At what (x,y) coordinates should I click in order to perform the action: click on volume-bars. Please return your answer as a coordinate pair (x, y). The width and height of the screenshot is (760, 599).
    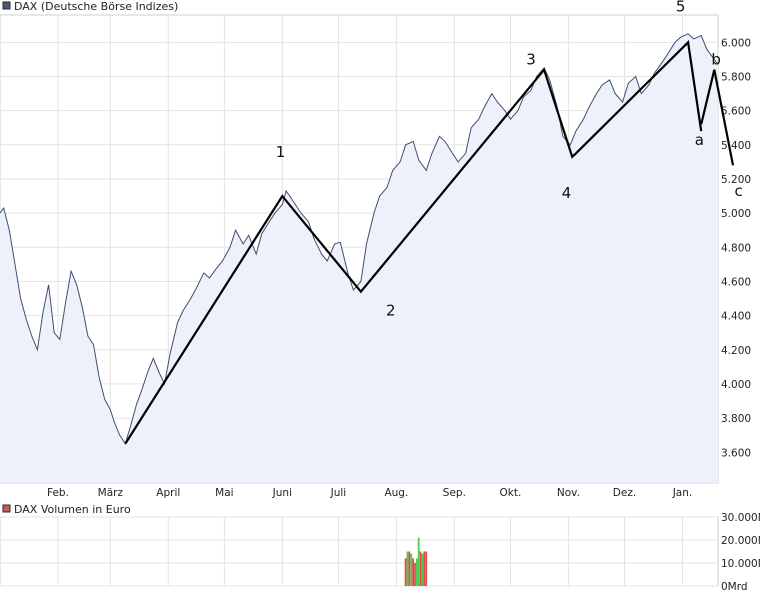
    Looking at the image, I should click on (416, 561).